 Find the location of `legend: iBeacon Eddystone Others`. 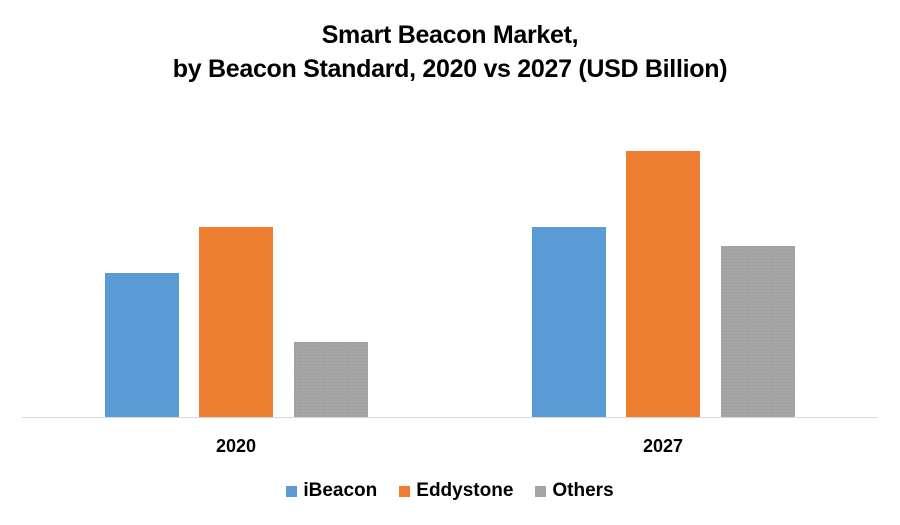

legend: iBeacon Eddystone Others is located at coordinates (450, 491).